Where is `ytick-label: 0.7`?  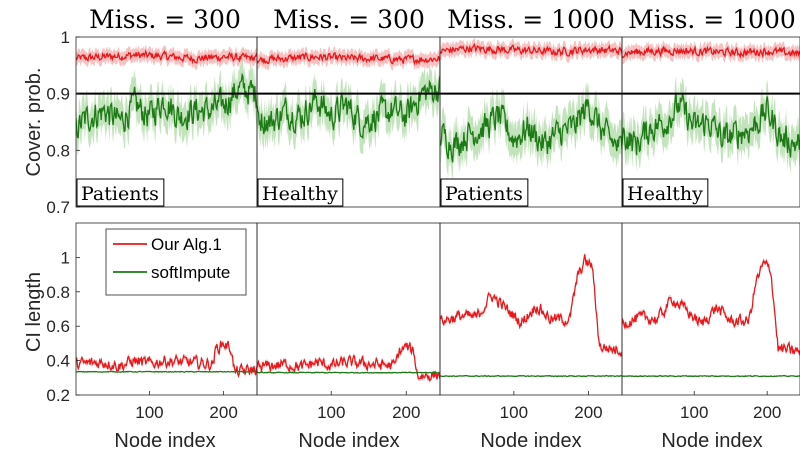
ytick-label: 0.7 is located at coordinates (58, 207).